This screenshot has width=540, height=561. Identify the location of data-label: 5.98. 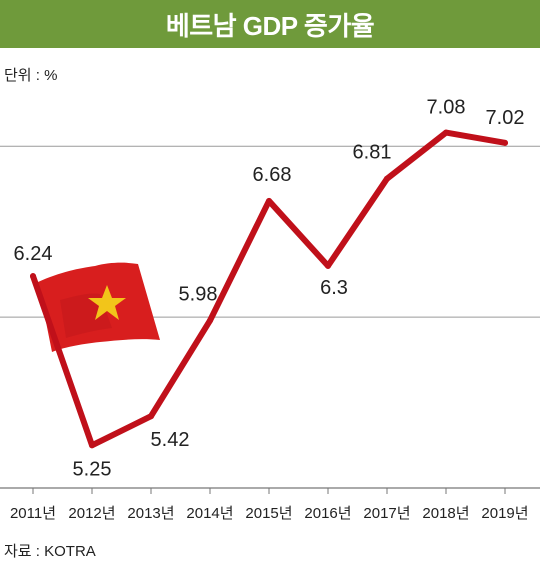
(198, 295).